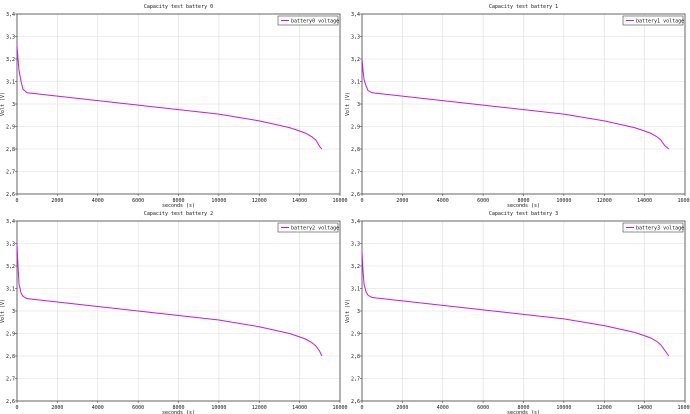 This screenshot has height=414, width=690. I want to click on legend: battery2 voltage, so click(308, 227).